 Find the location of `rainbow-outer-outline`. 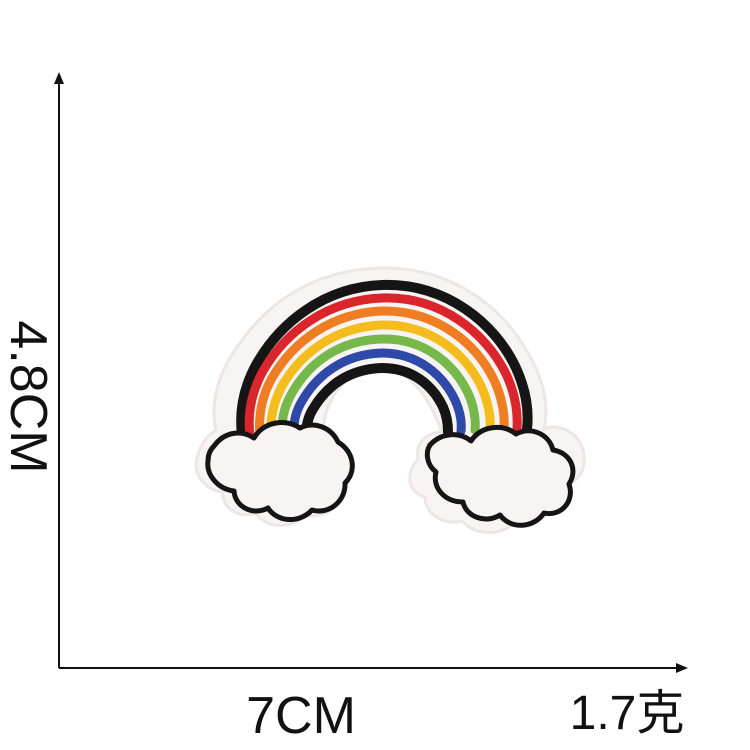

rainbow-outer-outline is located at coordinates (384, 359).